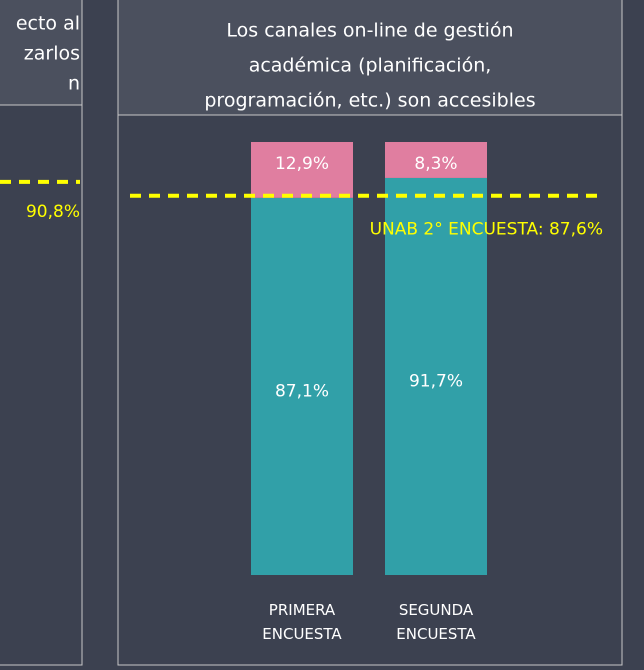  Describe the element at coordinates (369, 101) in the screenshot. I see `panel-title: programación, etc.) son accesibles` at that location.